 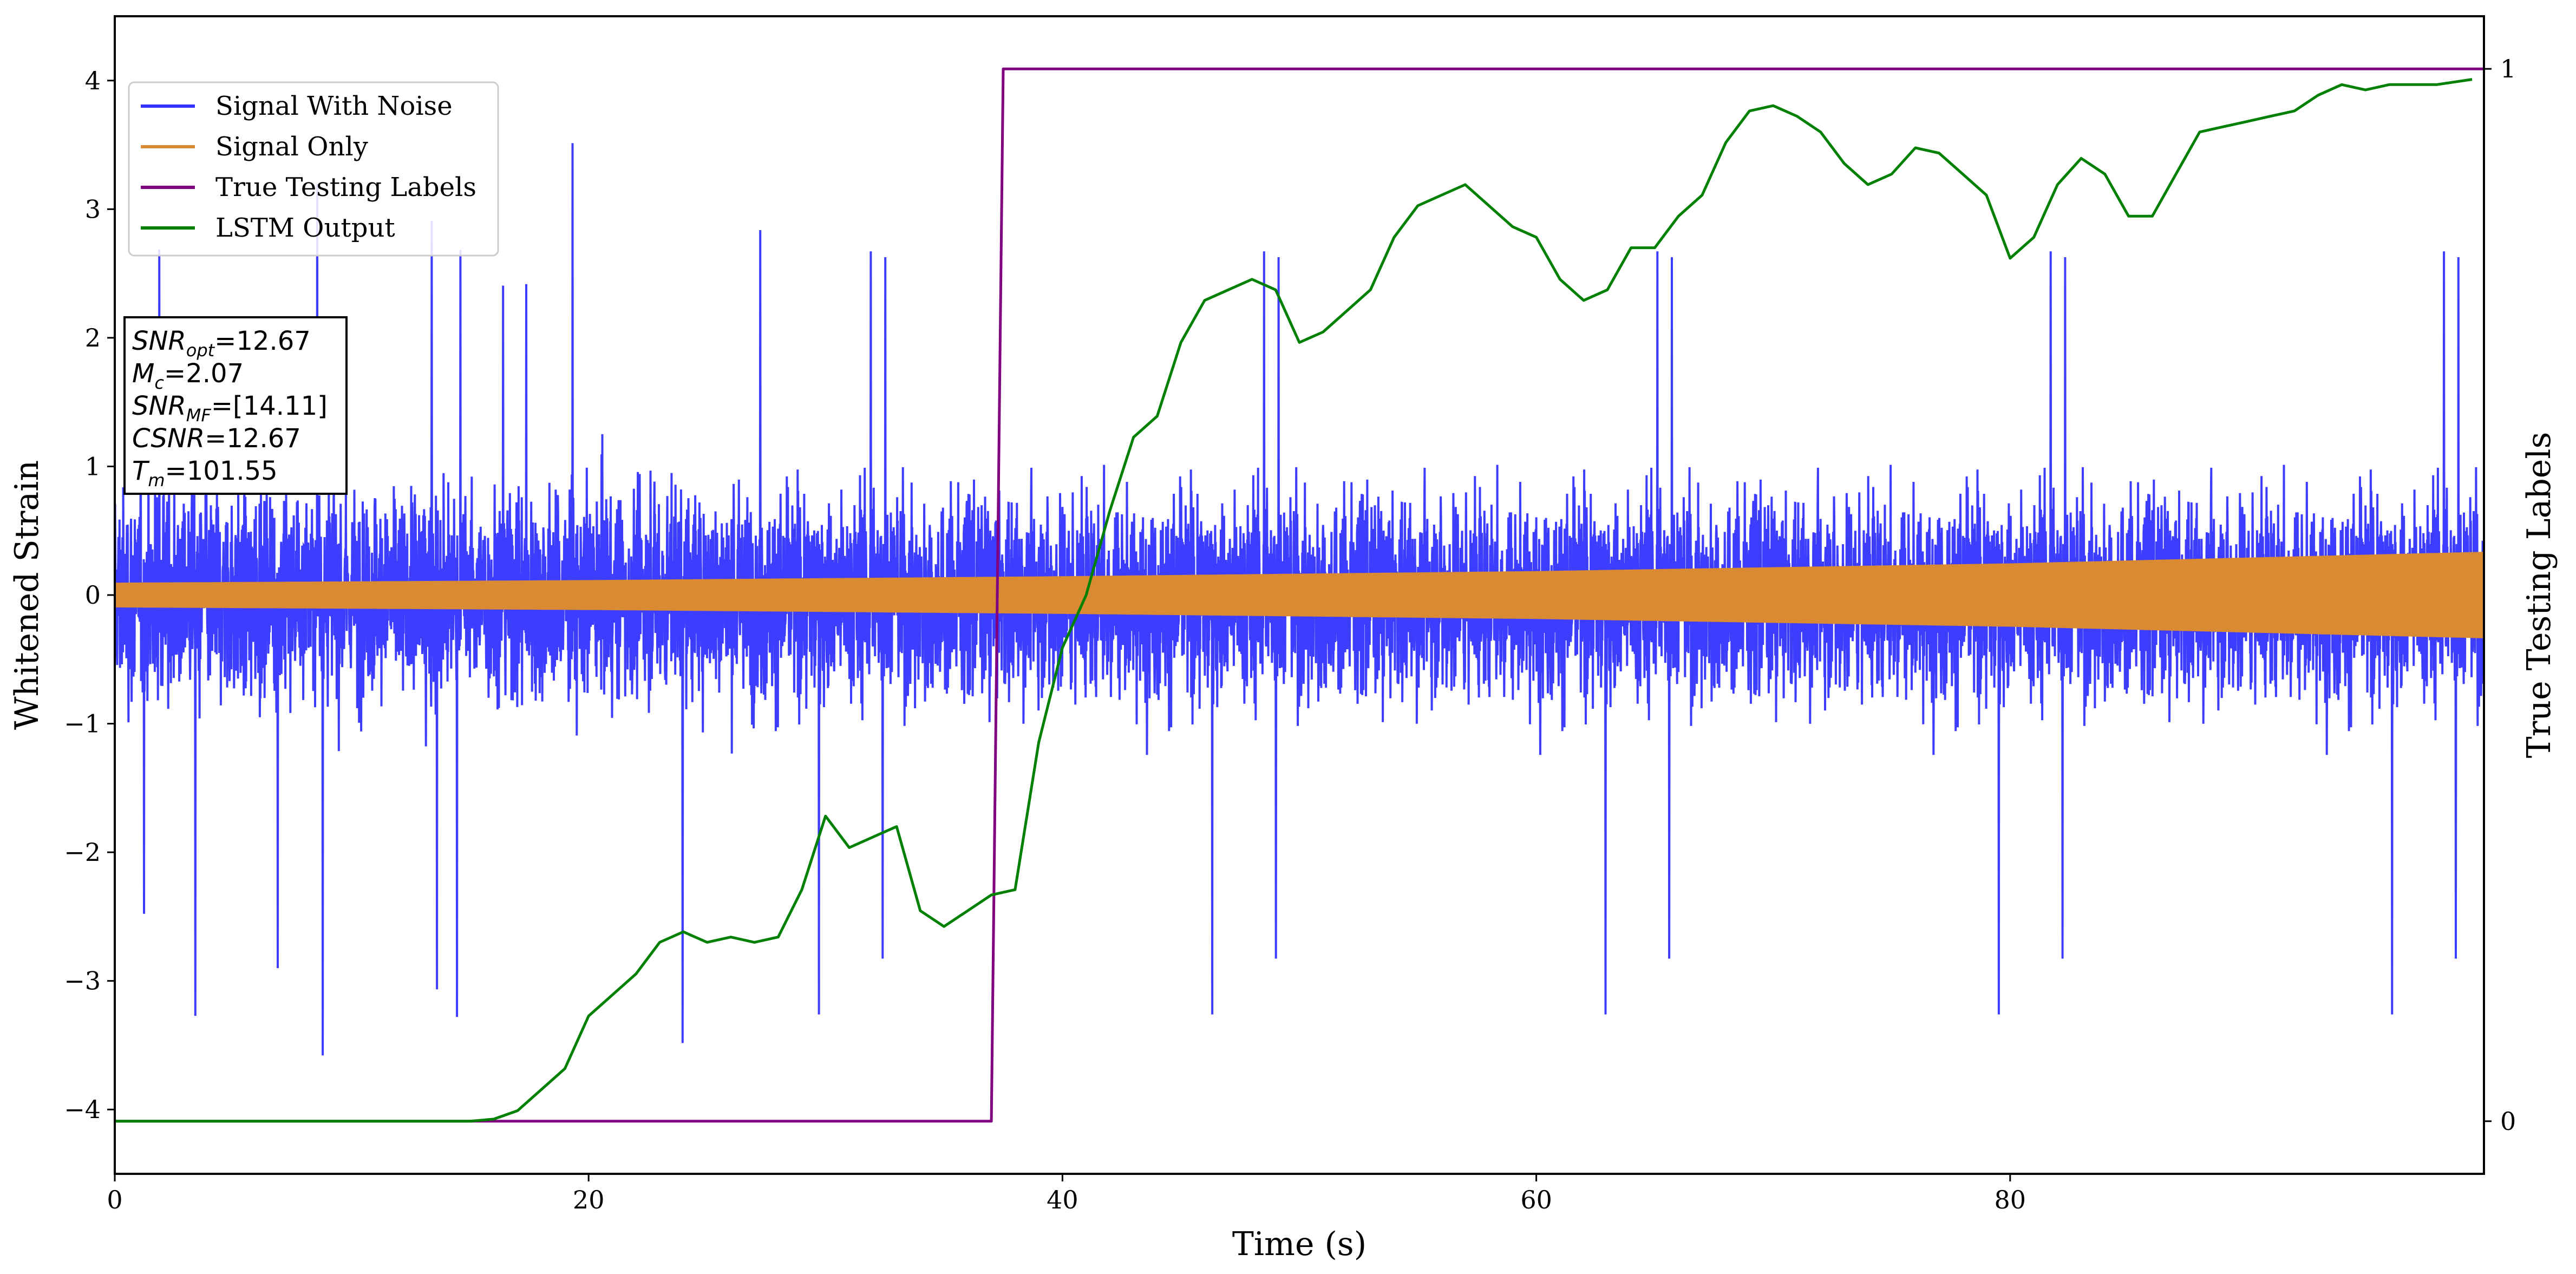 I want to click on x-tick-label: 60, so click(x=1536, y=1199).